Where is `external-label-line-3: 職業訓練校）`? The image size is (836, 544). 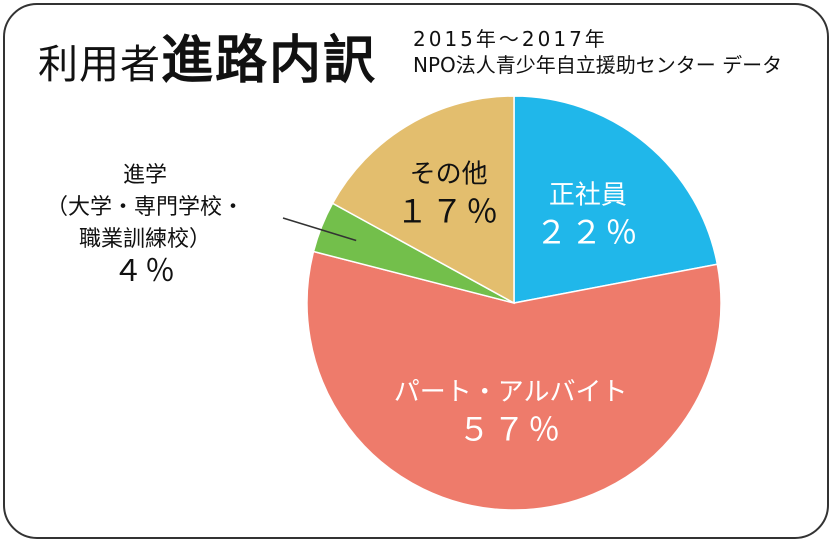 external-label-line-3: 職業訓練校） is located at coordinates (144, 239).